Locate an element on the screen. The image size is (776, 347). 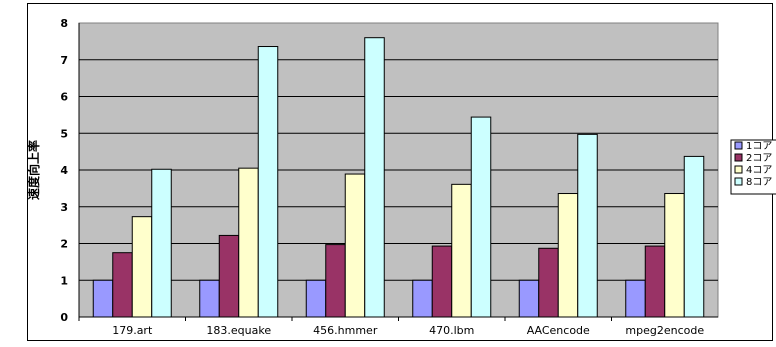
y-tick-label: 8 is located at coordinates (64, 23).